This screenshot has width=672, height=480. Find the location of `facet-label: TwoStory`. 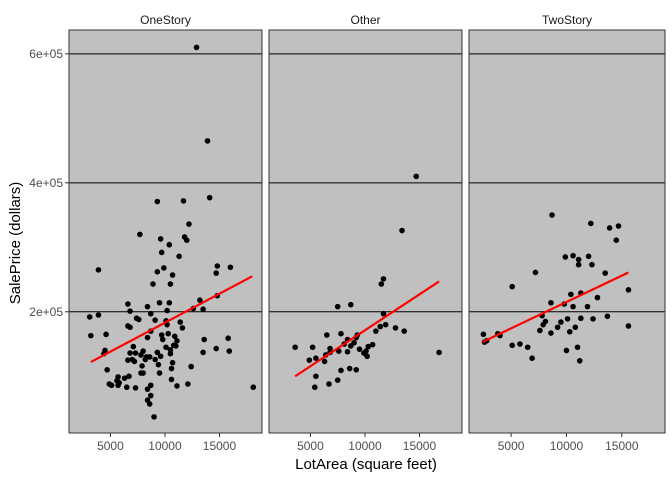

facet-label: TwoStory is located at coordinates (567, 20).